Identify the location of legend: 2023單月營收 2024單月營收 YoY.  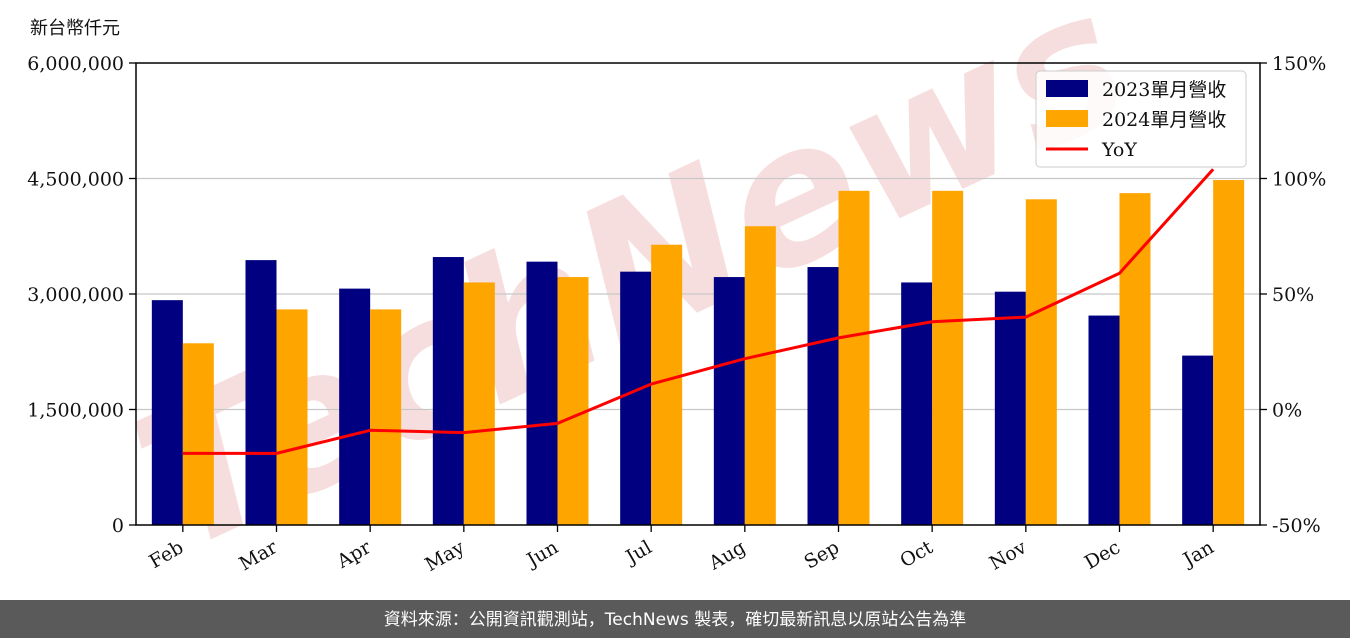
(1141, 119).